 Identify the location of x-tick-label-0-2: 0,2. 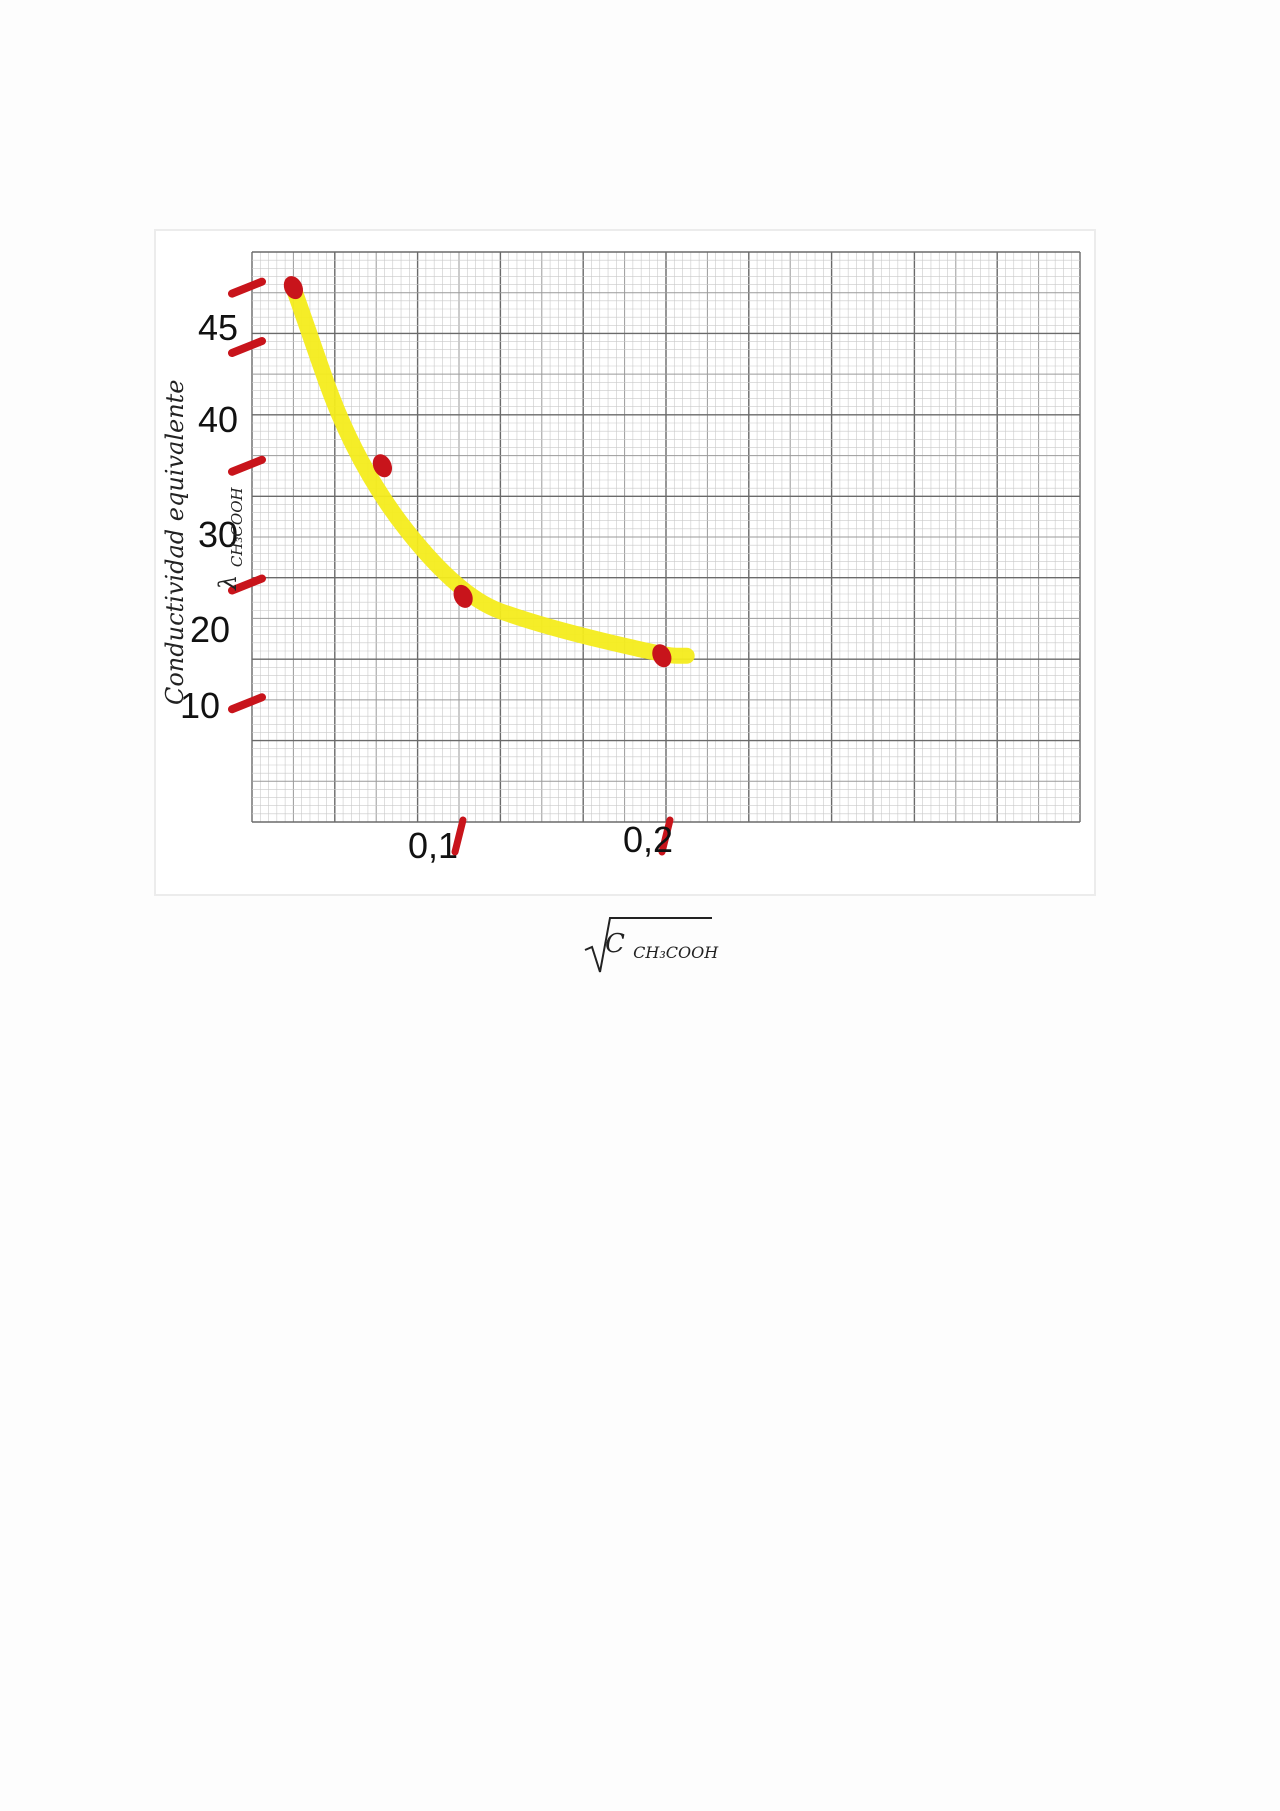
(648, 839).